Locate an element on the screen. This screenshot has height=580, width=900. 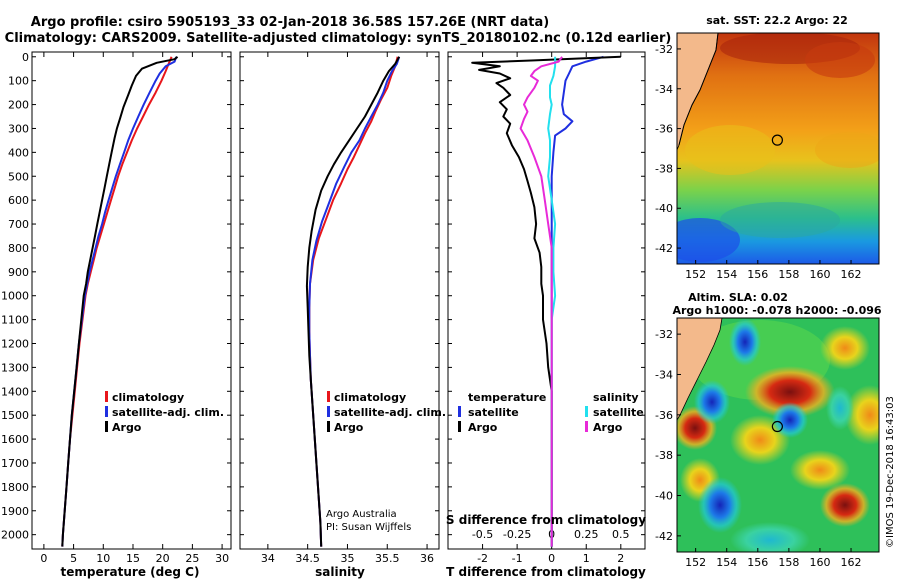
s-diff-tick-label: -0.25 is located at coordinates (517, 534).